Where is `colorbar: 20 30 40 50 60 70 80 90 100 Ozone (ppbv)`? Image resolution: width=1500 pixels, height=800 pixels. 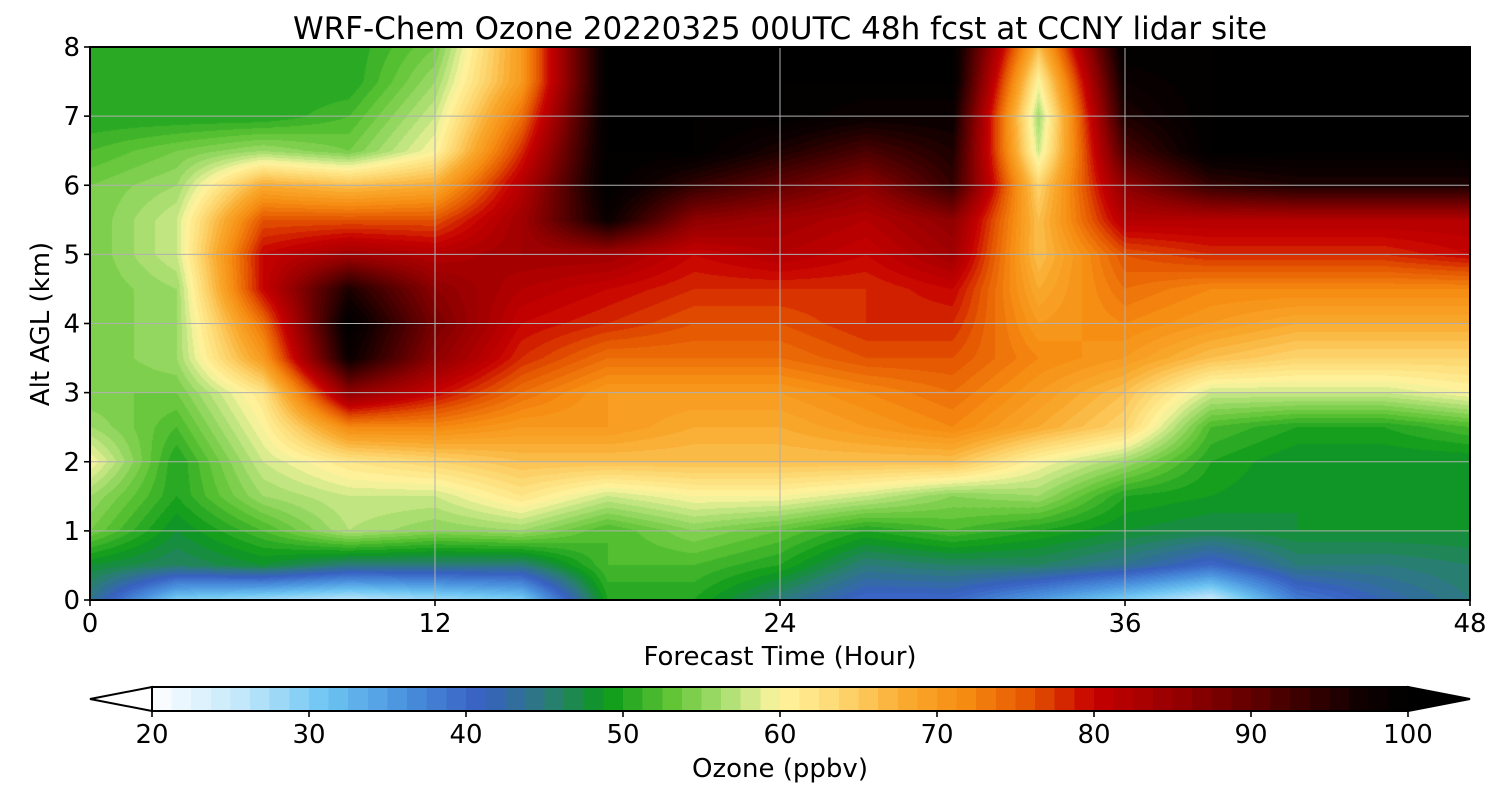
colorbar: 20 30 40 50 60 70 80 90 100 Ozone (ppbv) is located at coordinates (780, 734).